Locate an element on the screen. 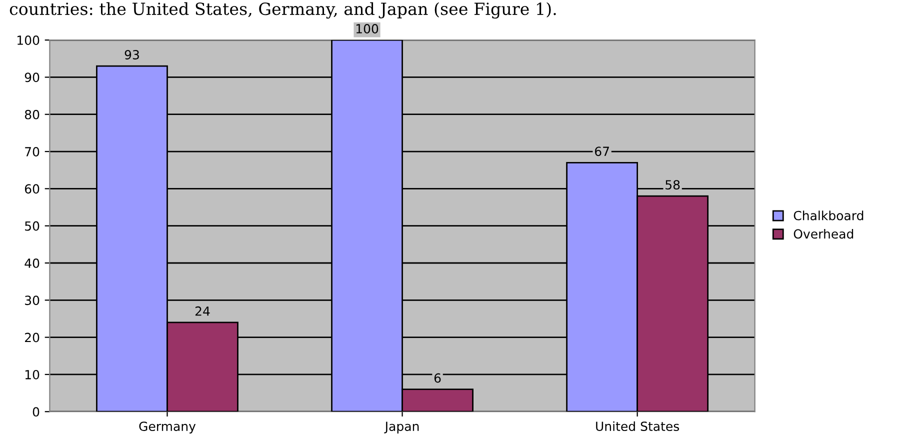  data-label: 6 is located at coordinates (437, 378).